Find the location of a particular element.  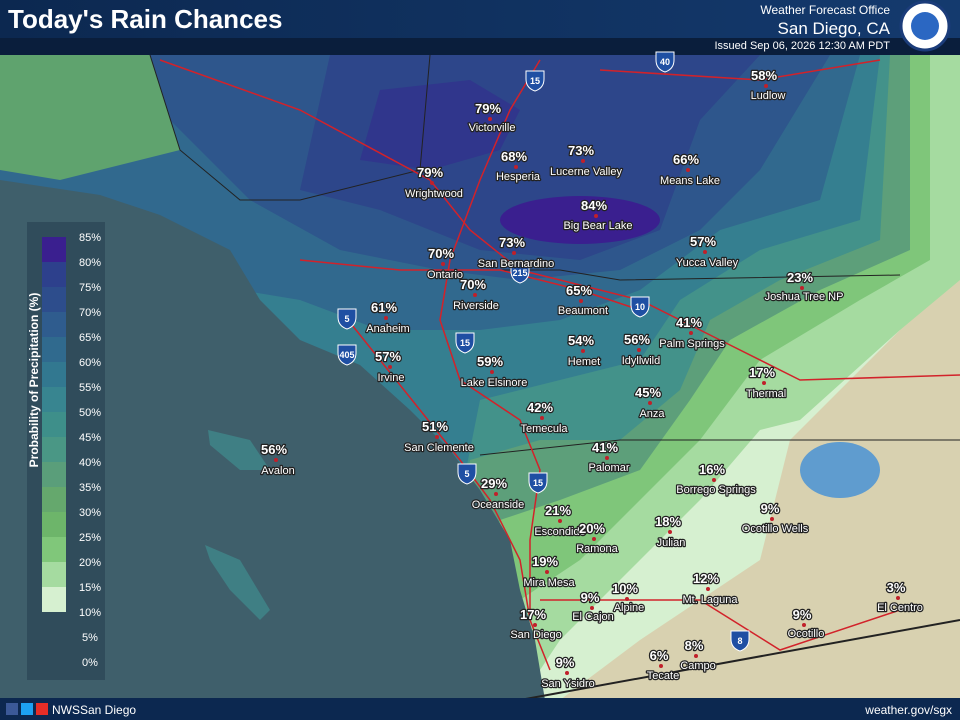

city-chance: 10% is located at coordinates (625, 588).